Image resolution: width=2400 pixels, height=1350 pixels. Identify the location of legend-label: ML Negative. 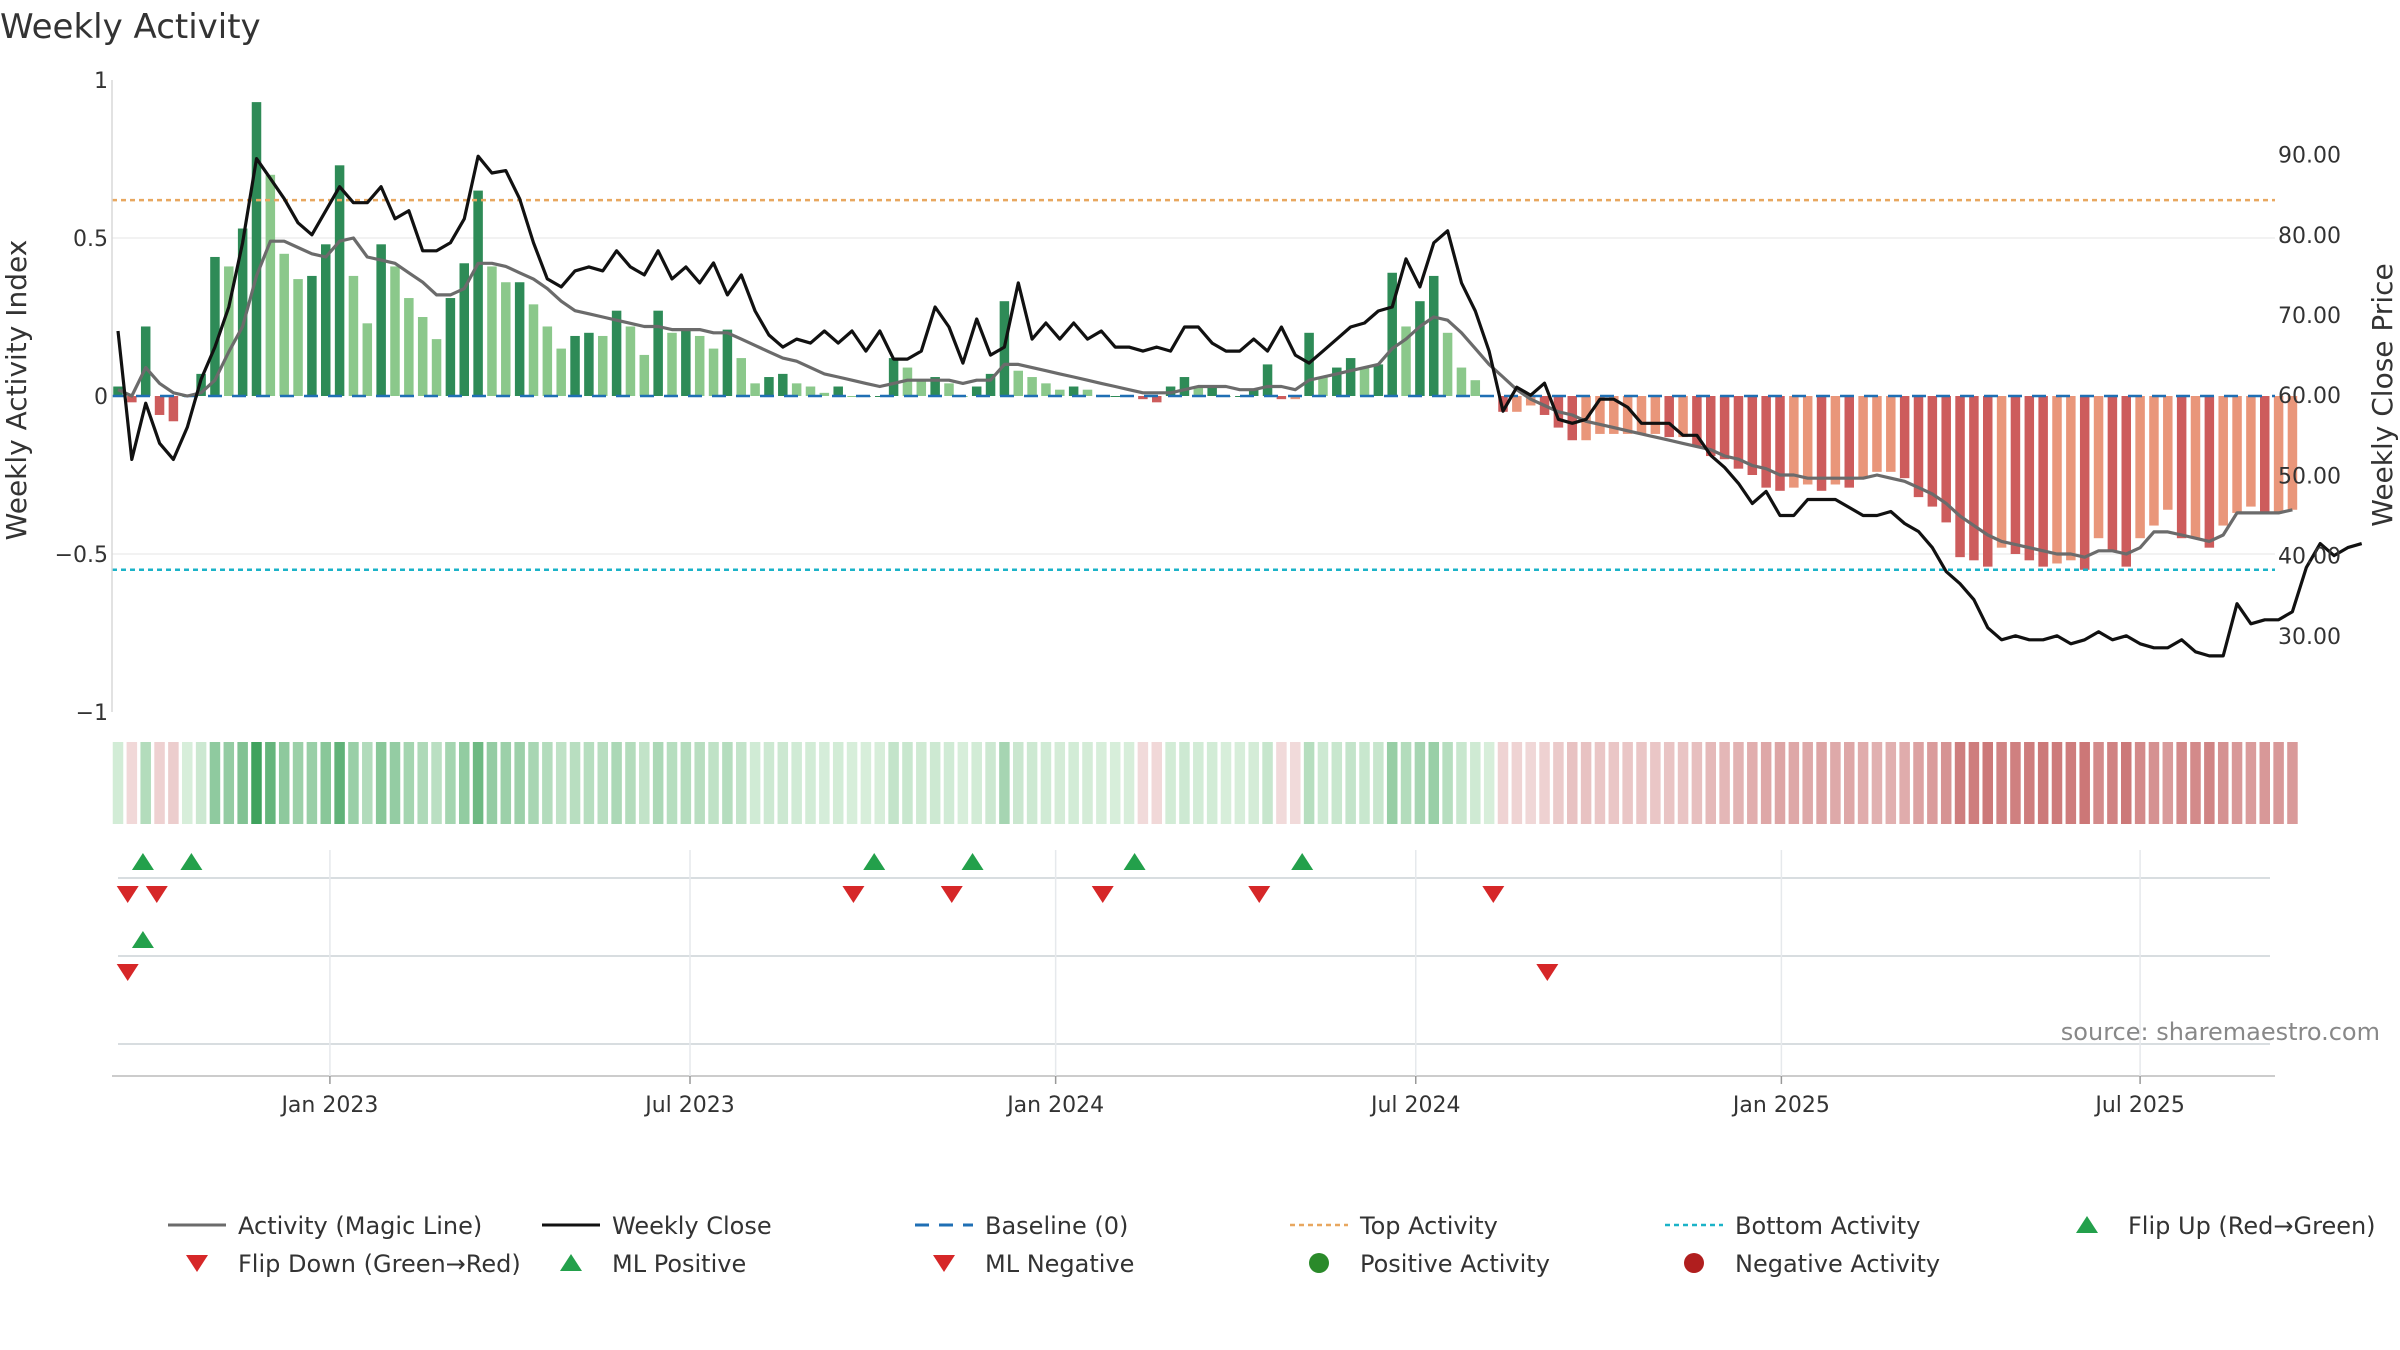
(1059, 1264).